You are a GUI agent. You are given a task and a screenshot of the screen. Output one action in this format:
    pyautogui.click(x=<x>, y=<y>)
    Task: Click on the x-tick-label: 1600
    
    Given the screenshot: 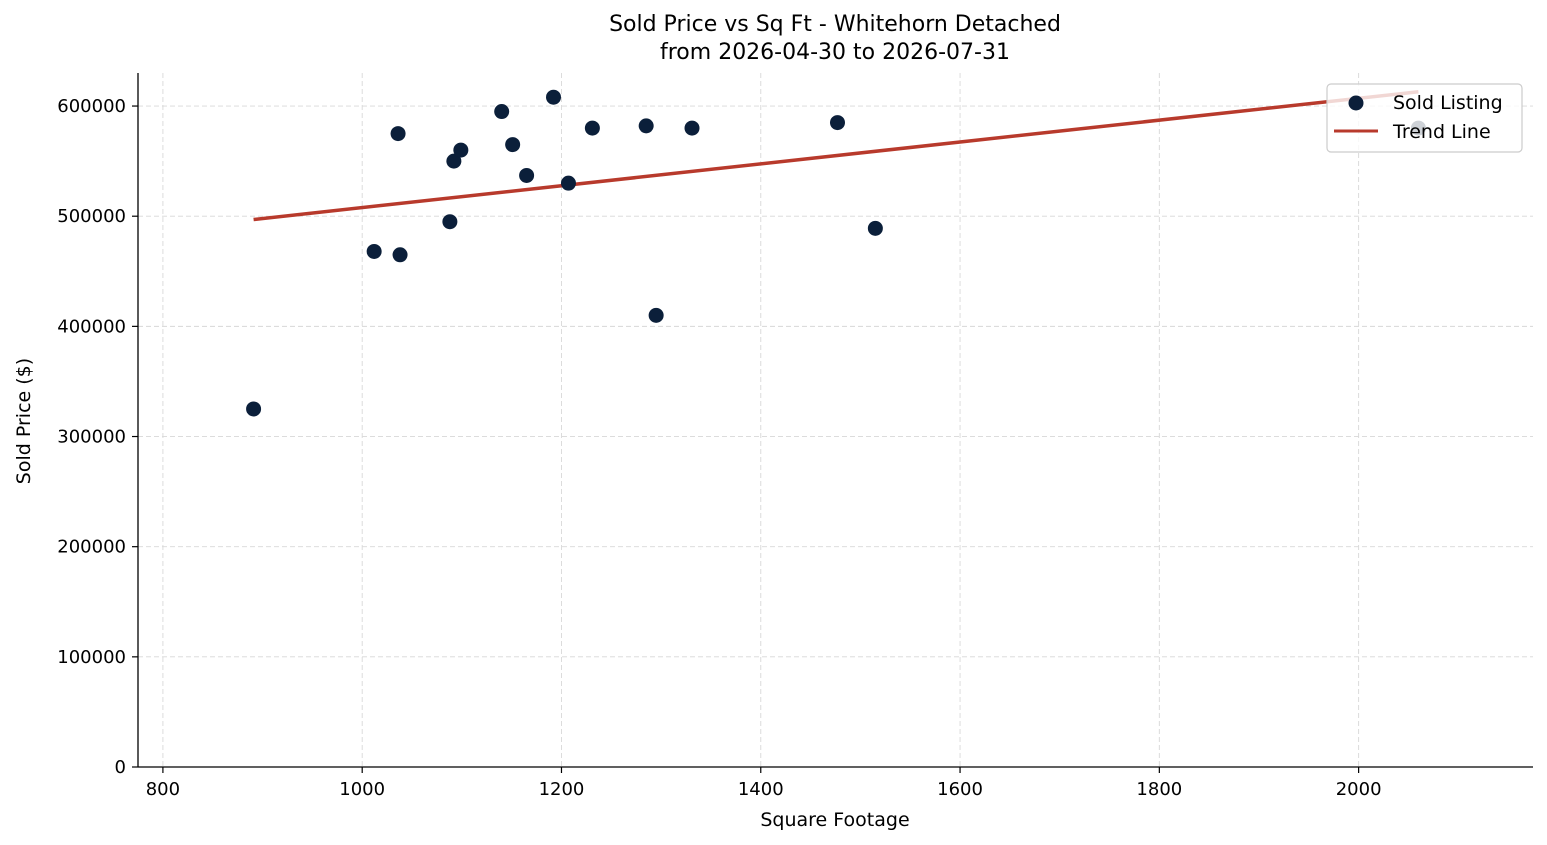 What is the action you would take?
    pyautogui.click(x=960, y=789)
    